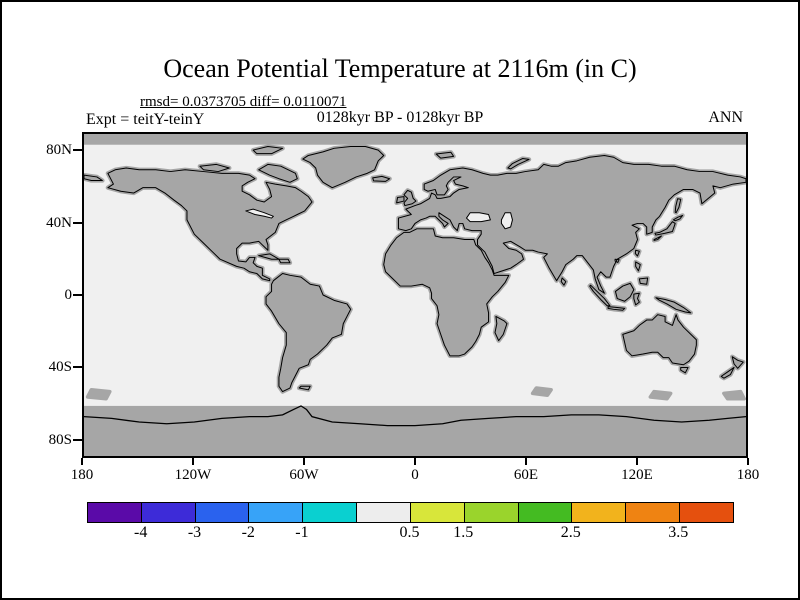  I want to click on antarctica-band, so click(415, 430).